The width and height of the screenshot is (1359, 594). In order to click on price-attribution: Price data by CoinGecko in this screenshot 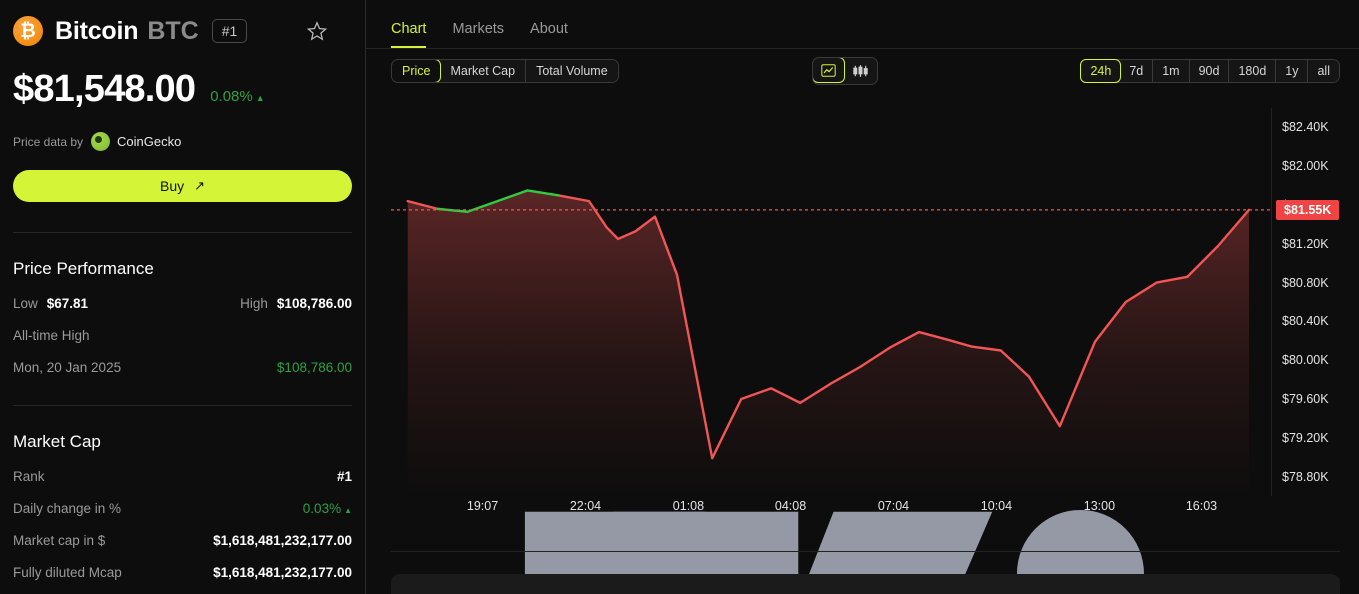, I will do `click(182, 141)`.